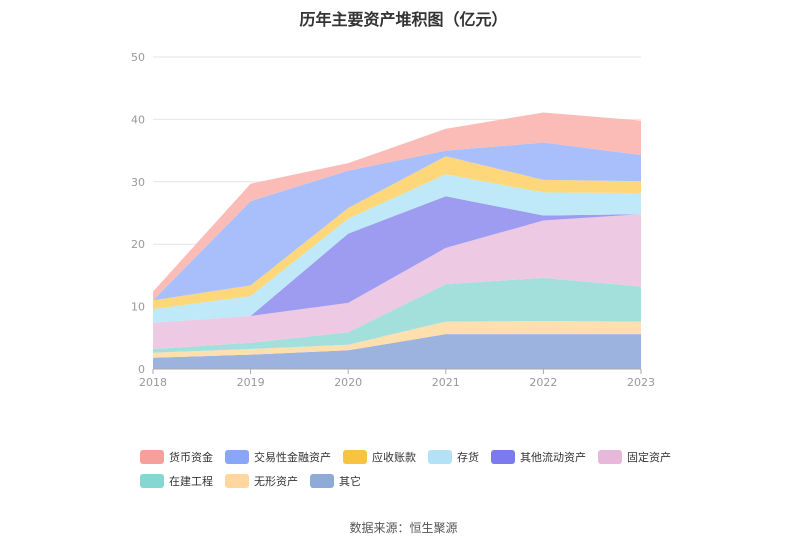 The height and width of the screenshot is (546, 807). I want to click on legend-item: 在建工程, so click(176, 481).